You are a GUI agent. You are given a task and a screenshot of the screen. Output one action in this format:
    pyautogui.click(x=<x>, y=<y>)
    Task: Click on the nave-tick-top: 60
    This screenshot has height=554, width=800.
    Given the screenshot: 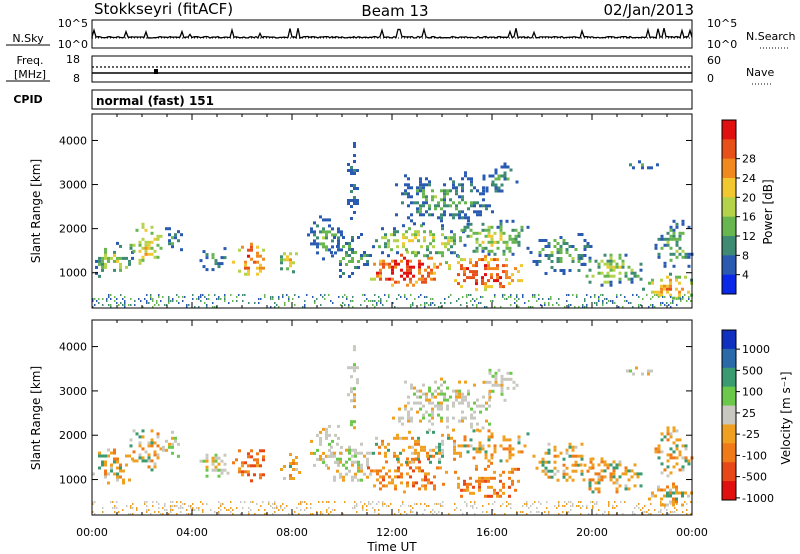 What is the action you would take?
    pyautogui.click(x=714, y=60)
    